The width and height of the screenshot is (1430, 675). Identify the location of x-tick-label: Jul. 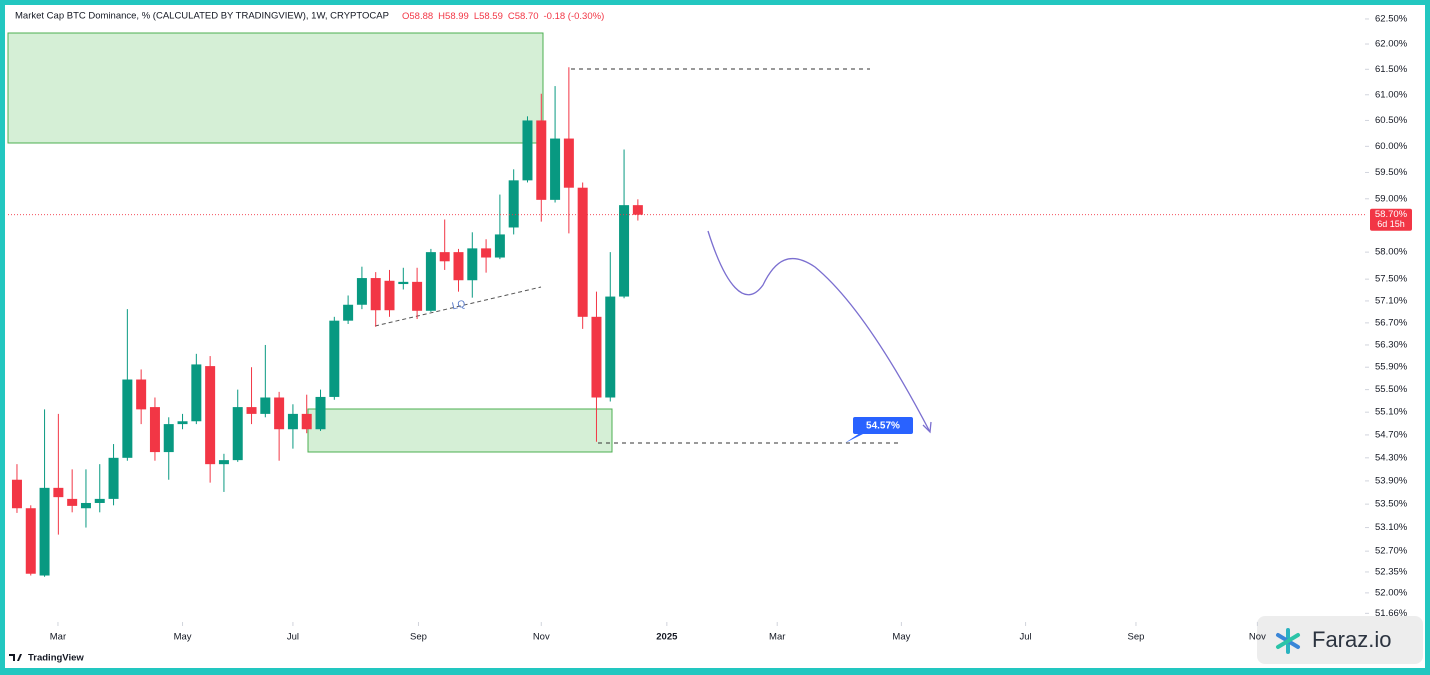
(293, 637).